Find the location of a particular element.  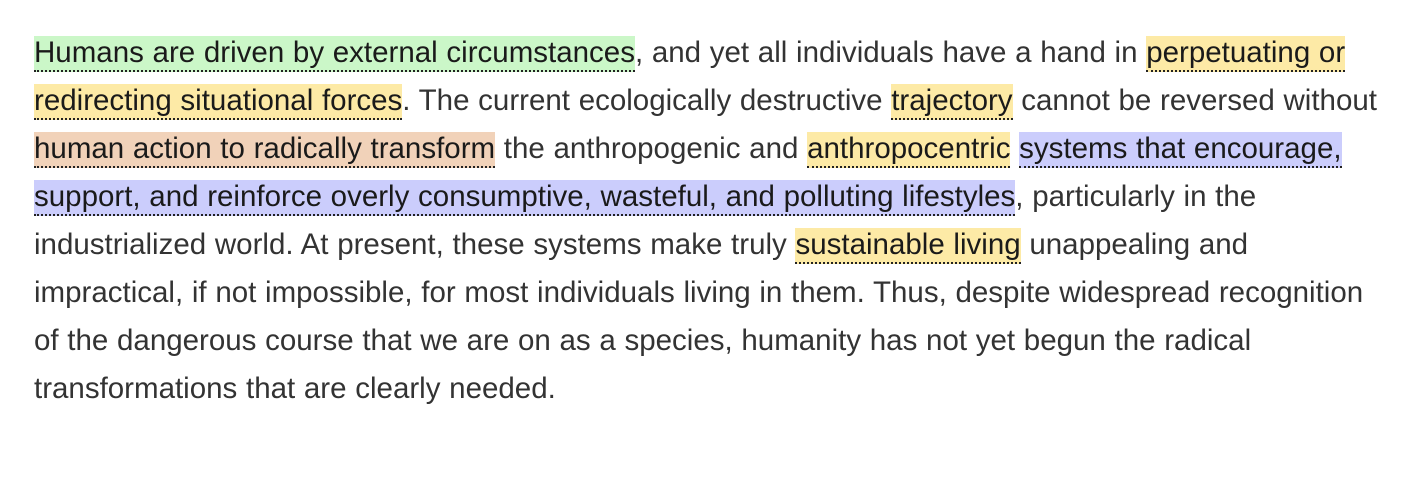

plain-text is located at coordinates (1014, 148).